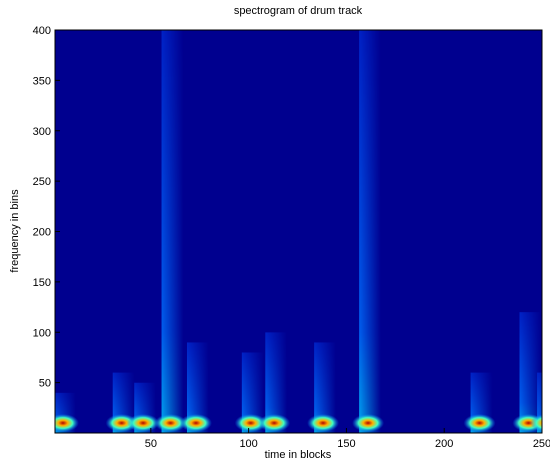  What do you see at coordinates (45, 384) in the screenshot?
I see `y-tick-label: 50` at bounding box center [45, 384].